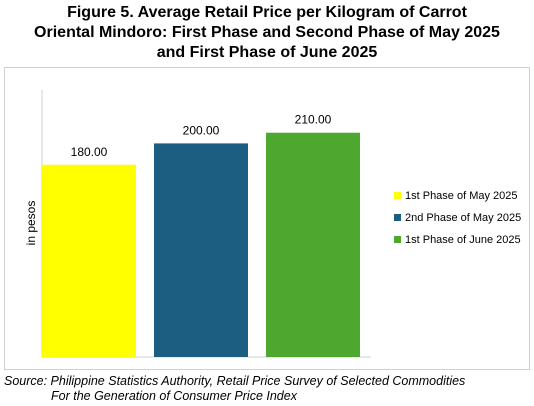 The height and width of the screenshot is (406, 534). Describe the element at coordinates (463, 218) in the screenshot. I see `legend-label-2: 2nd Phase of May 2025` at that location.